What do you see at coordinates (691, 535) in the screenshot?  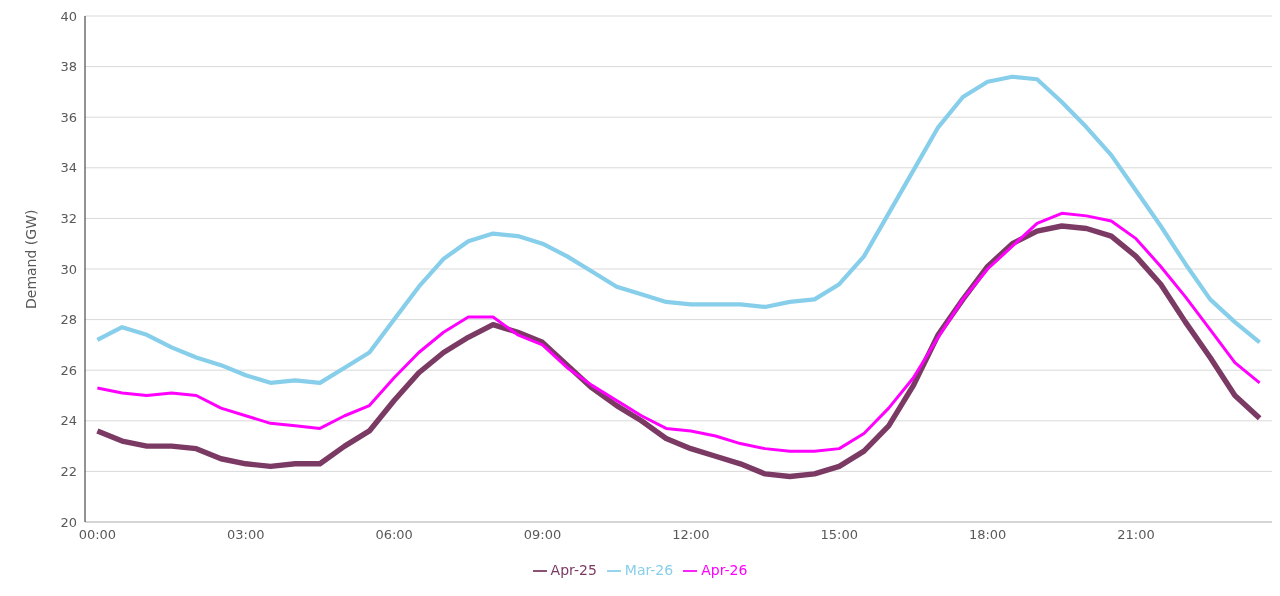 I see `x-tick-label: 12:00` at bounding box center [691, 535].